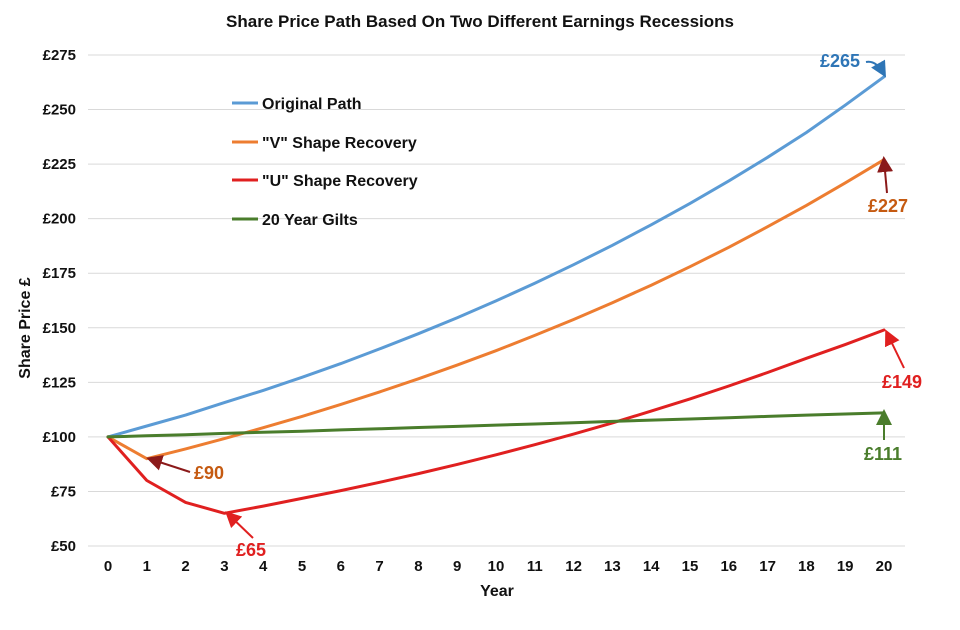 The height and width of the screenshot is (630, 960). Describe the element at coordinates (25, 328) in the screenshot. I see `y-axis-label: Share Price £` at that location.